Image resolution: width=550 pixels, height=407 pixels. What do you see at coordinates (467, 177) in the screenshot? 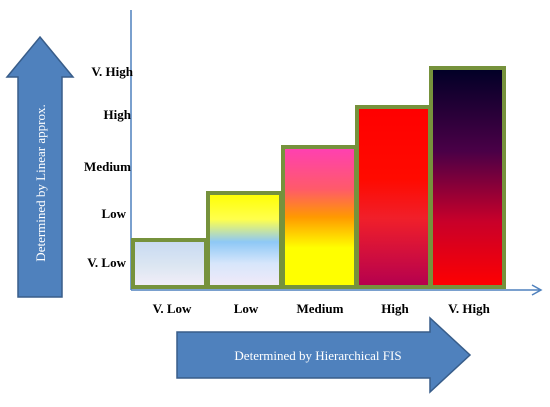
I see `bar-vhigh` at bounding box center [467, 177].